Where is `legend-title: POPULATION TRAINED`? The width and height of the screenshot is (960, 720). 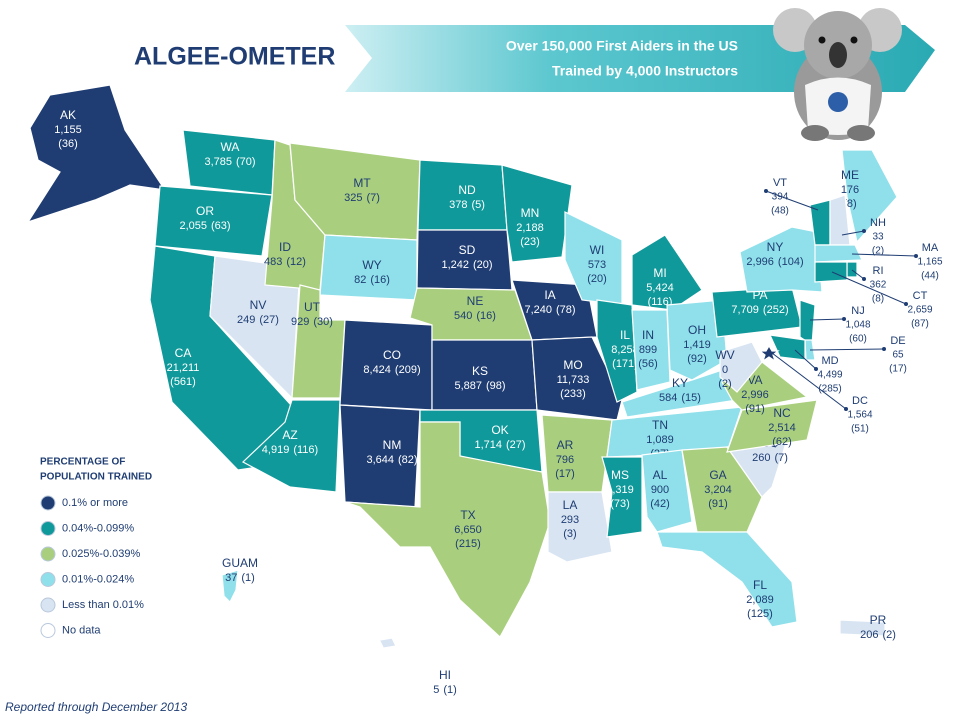 legend-title: POPULATION TRAINED is located at coordinates (96, 477).